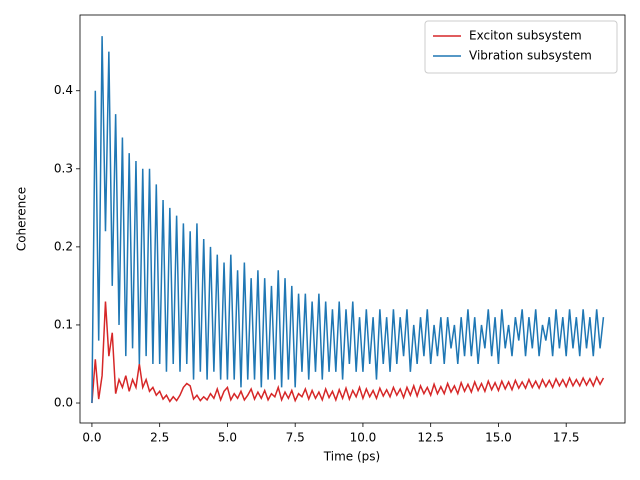 The image size is (640, 480). What do you see at coordinates (63, 168) in the screenshot?
I see `y-tick-label: 0.3` at bounding box center [63, 168].